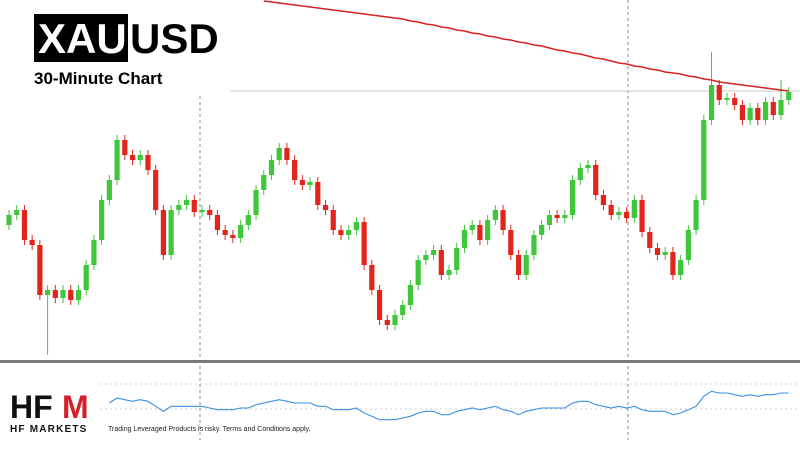 This screenshot has height=450, width=800. What do you see at coordinates (526, 46) in the screenshot?
I see `moving-average` at bounding box center [526, 46].